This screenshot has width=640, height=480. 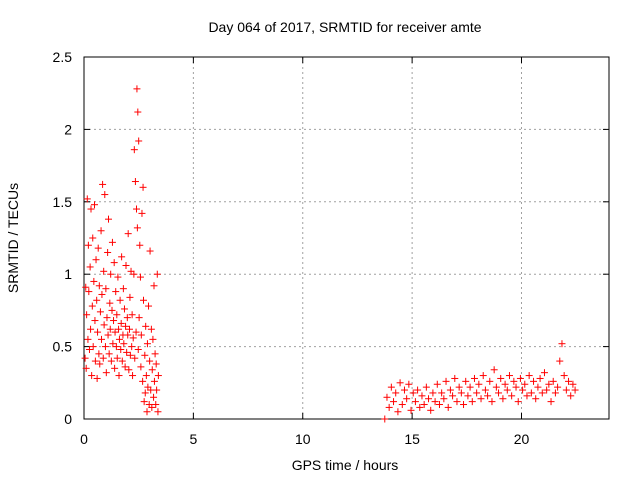 What do you see at coordinates (63, 57) in the screenshot?
I see `y-tick-label: 2.5` at bounding box center [63, 57].